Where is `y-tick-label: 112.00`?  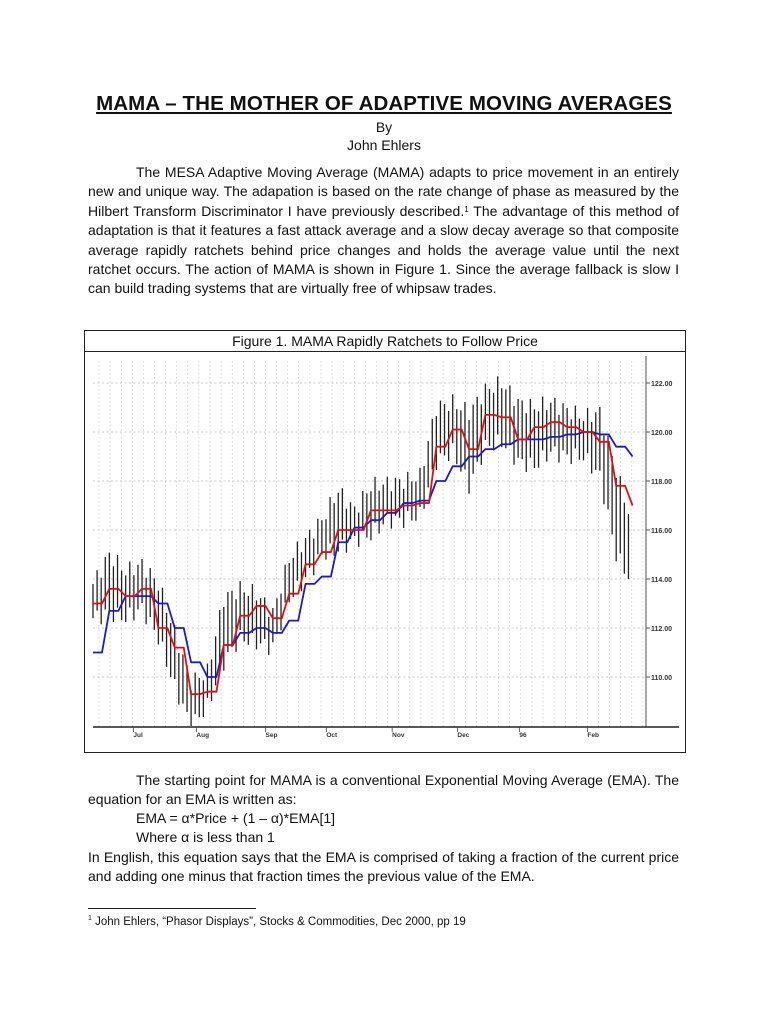 y-tick-label: 112.00 is located at coordinates (661, 629).